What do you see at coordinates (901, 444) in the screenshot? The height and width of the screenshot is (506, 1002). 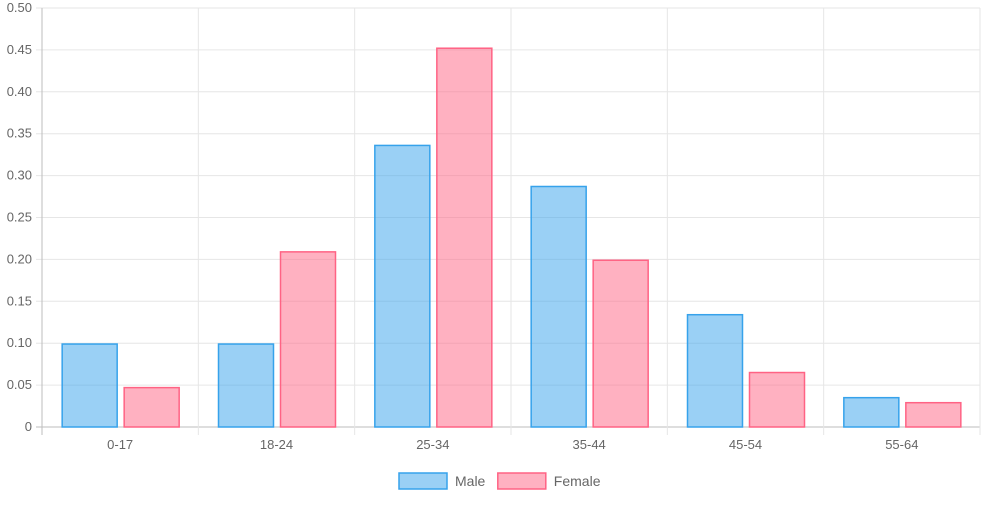 I see `x-tick-label: 55-64` at bounding box center [901, 444].